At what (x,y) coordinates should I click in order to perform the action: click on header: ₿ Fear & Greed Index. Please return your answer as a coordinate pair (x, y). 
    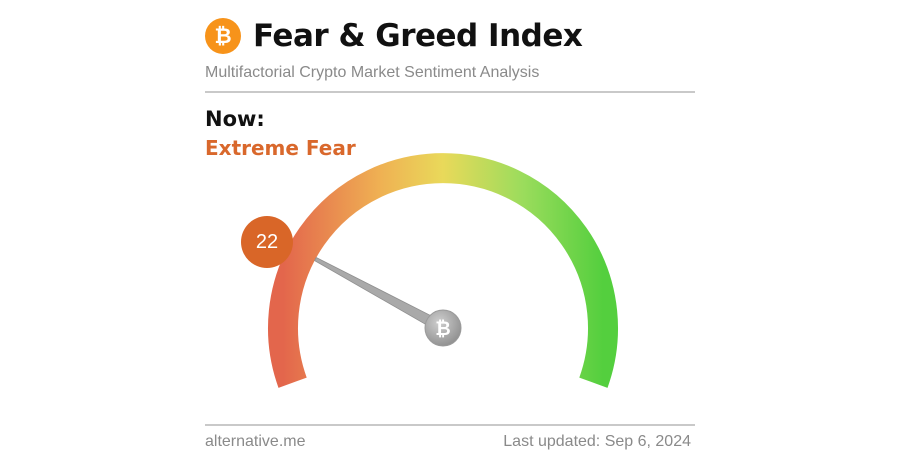
    Looking at the image, I should click on (394, 36).